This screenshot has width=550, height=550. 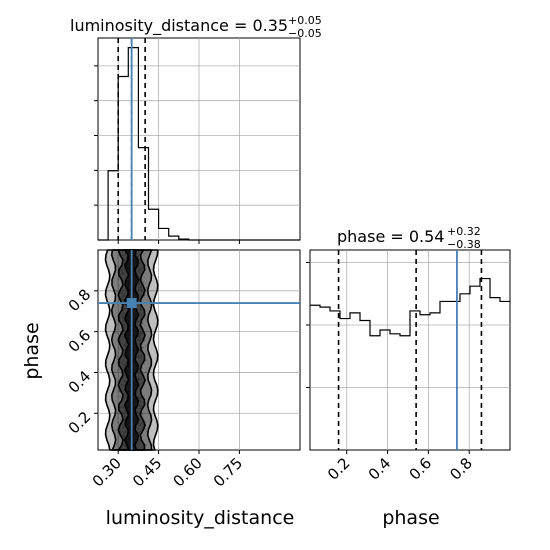 What do you see at coordinates (380, 469) in the screenshot?
I see `phase-xtick-label: 0.4` at bounding box center [380, 469].